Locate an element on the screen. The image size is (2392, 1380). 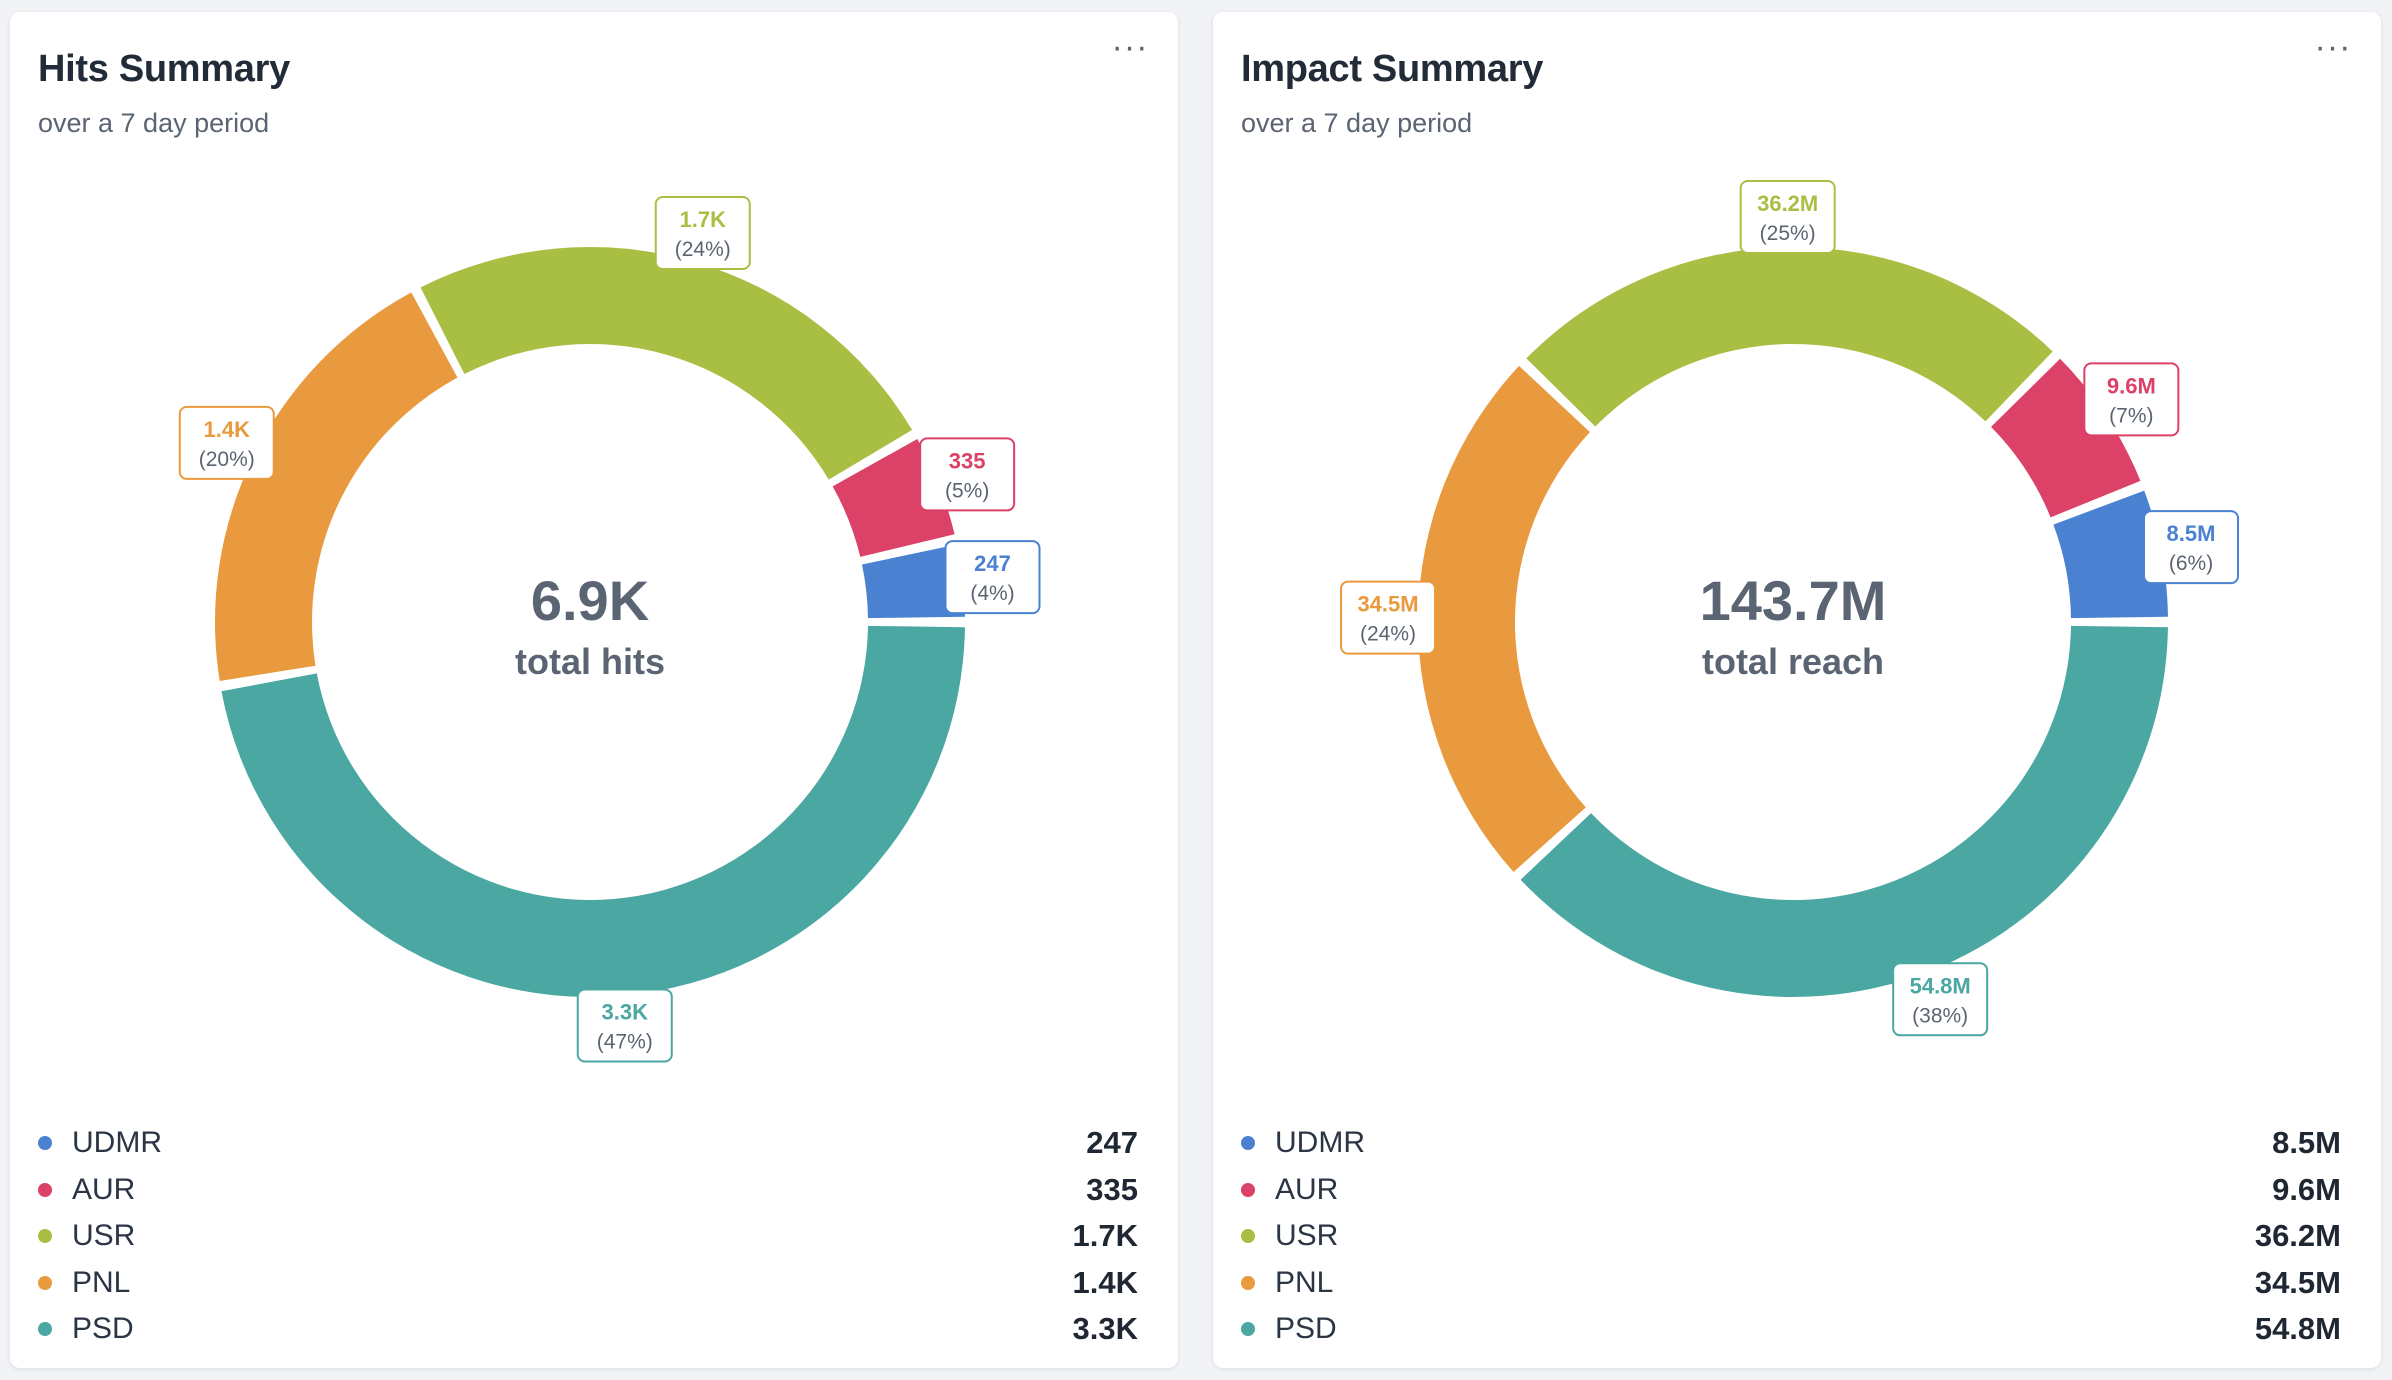
data-label-percent: (25%) is located at coordinates (1788, 233).